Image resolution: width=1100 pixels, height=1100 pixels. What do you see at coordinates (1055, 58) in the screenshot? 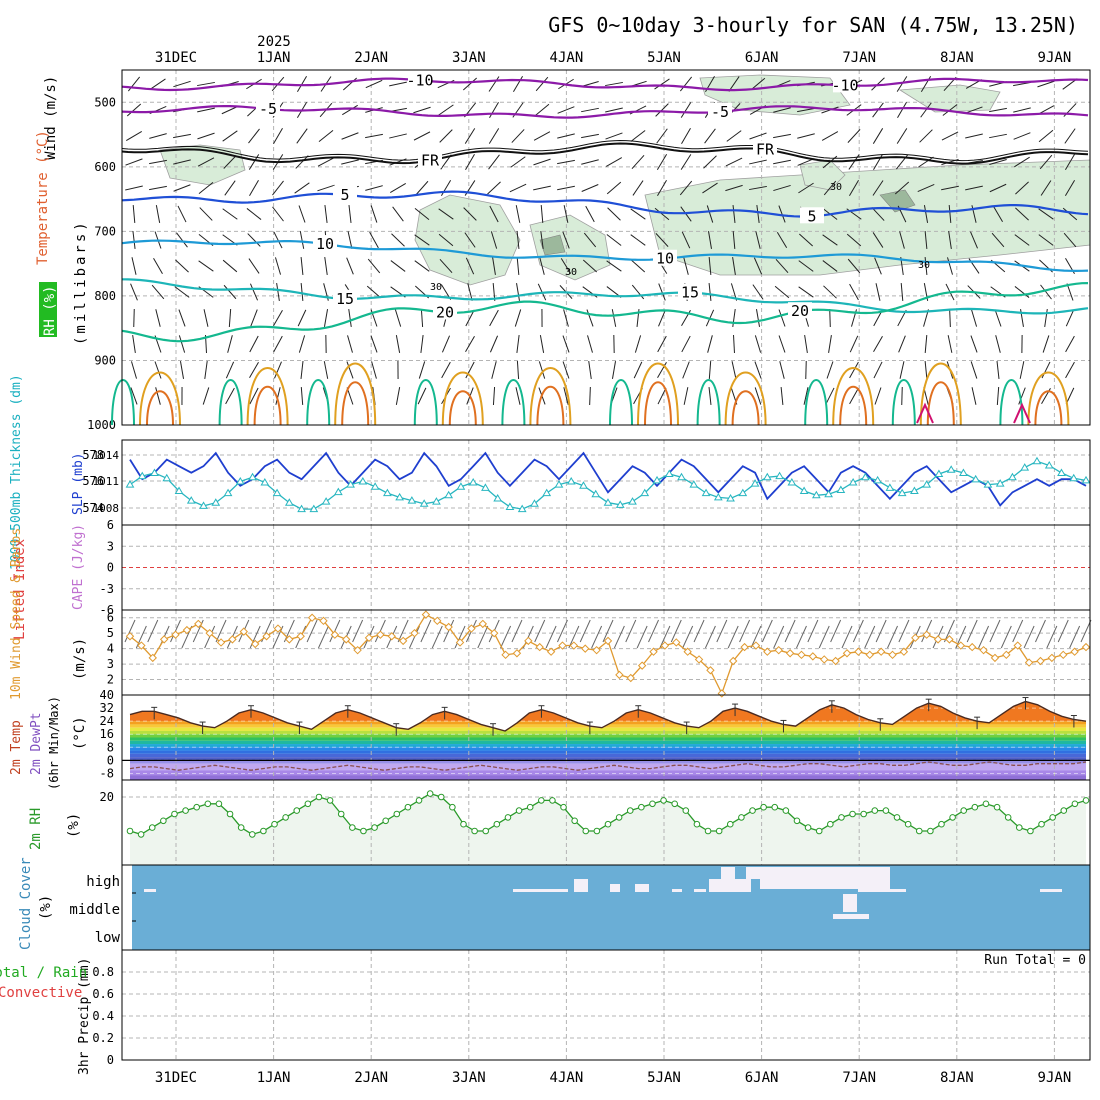
I see `top-date-label: 9JAN` at bounding box center [1055, 58].